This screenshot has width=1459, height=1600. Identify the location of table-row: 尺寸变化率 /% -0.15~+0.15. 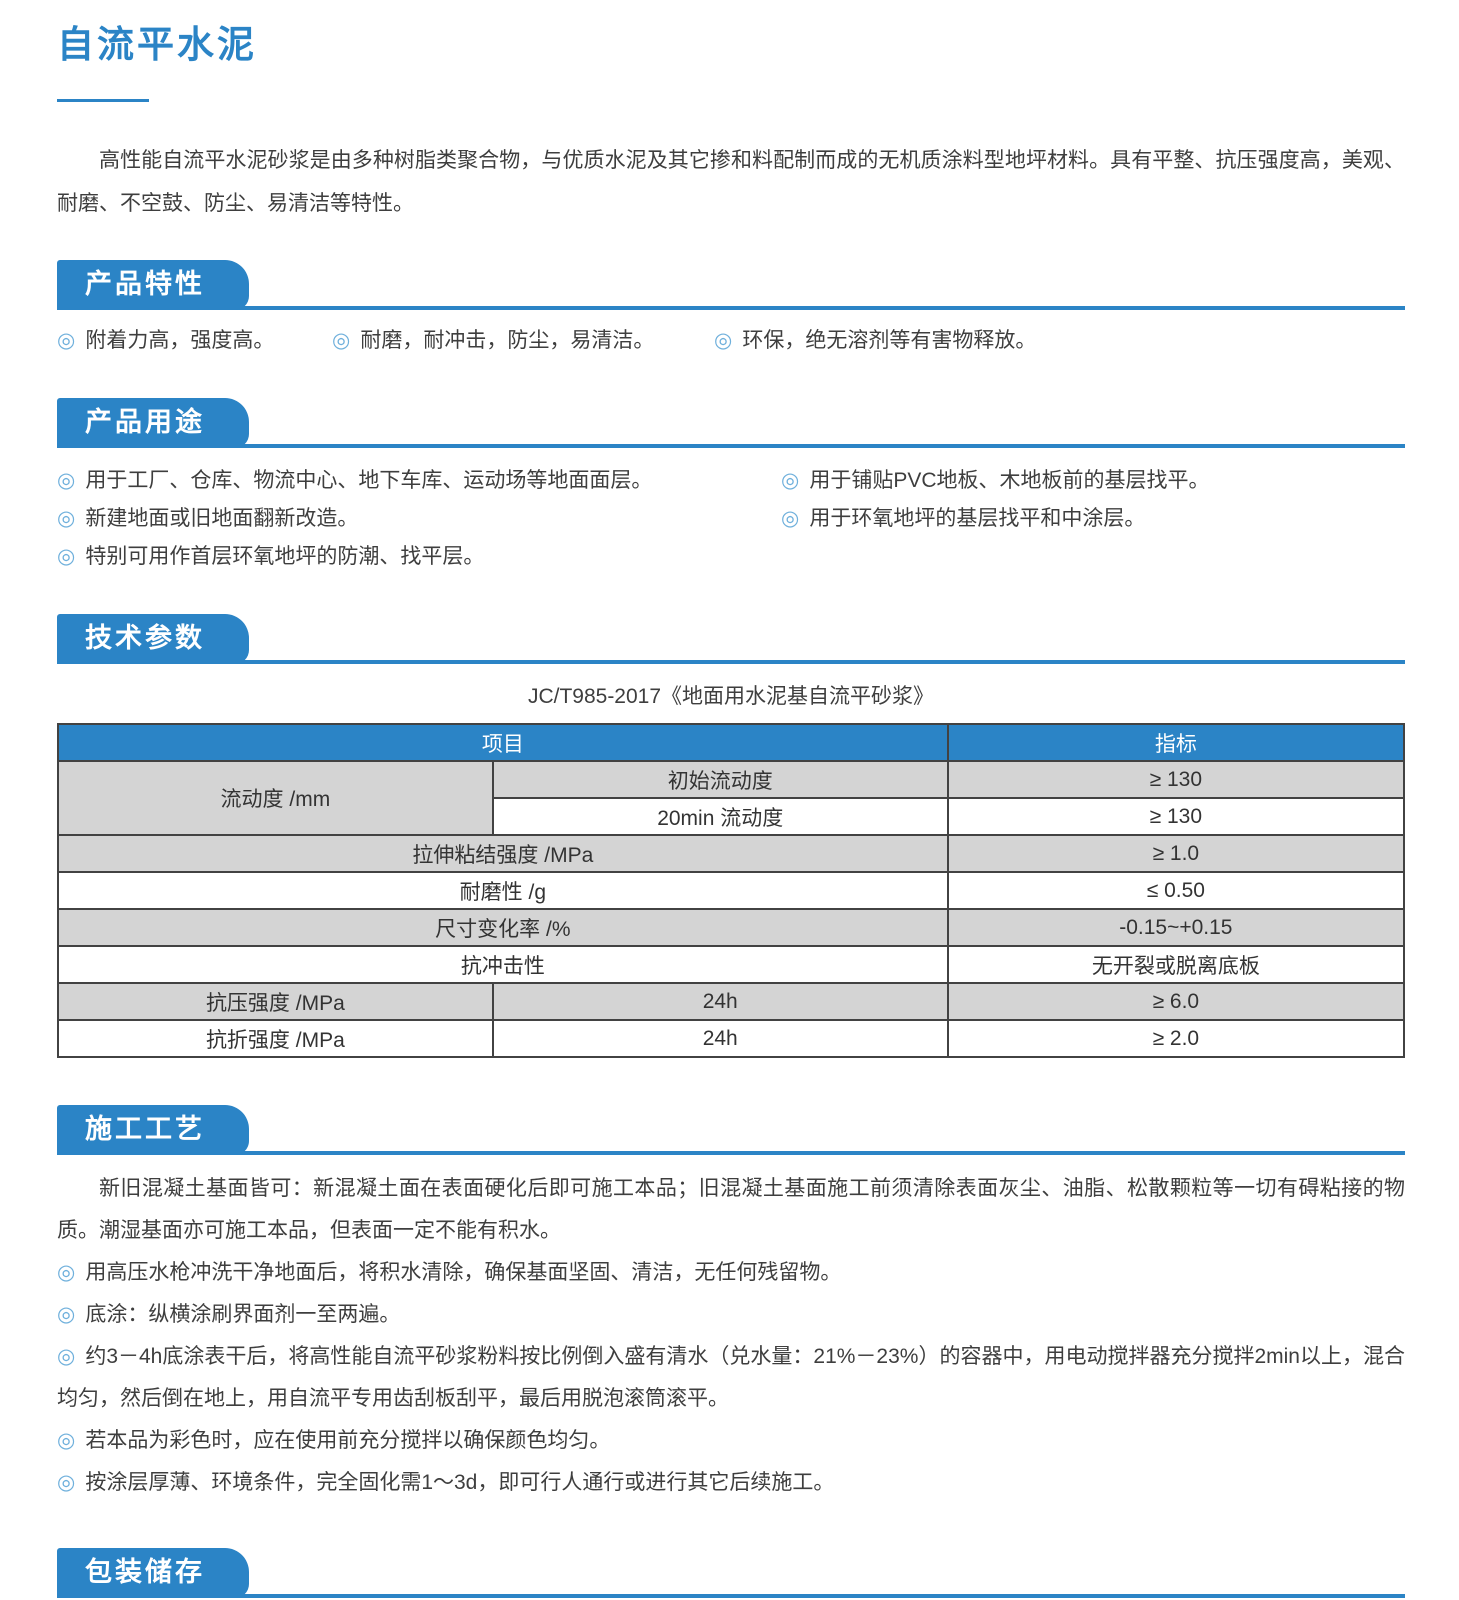
(731, 927).